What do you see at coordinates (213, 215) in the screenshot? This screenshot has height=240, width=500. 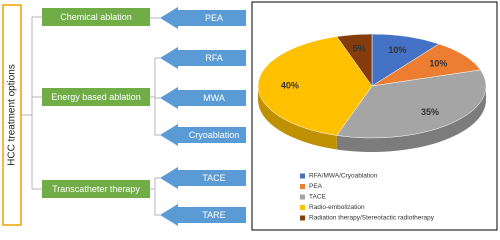 I see `item-label: TARE` at bounding box center [213, 215].